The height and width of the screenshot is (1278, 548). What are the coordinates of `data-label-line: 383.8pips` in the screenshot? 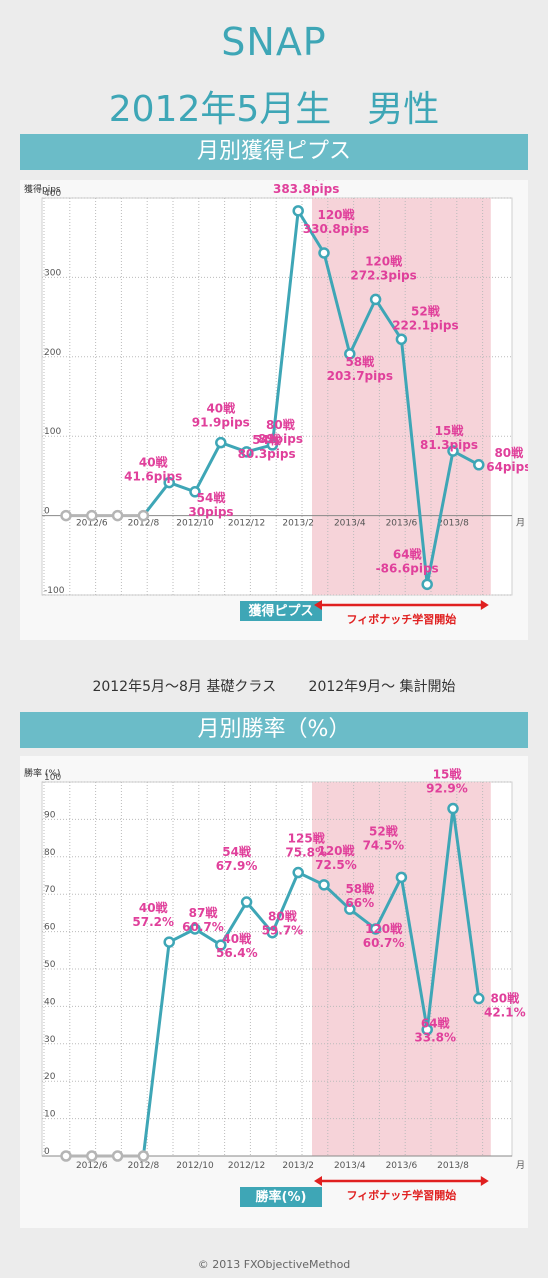 It's located at (306, 189).